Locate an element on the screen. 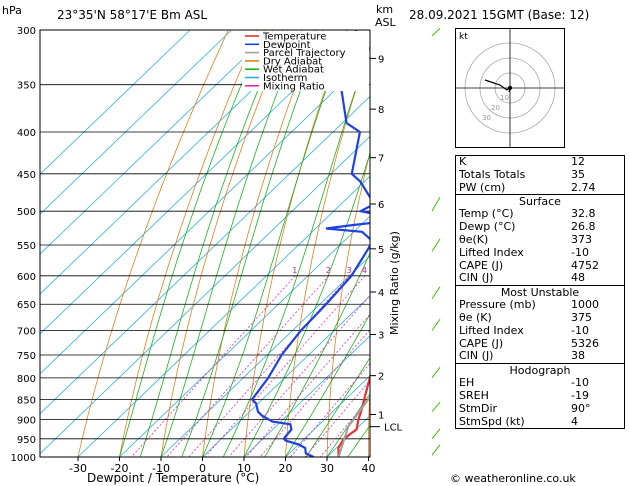 Image resolution: width=629 pixels, height=486 pixels. hodo-index-row: EH -10 is located at coordinates (540, 383).